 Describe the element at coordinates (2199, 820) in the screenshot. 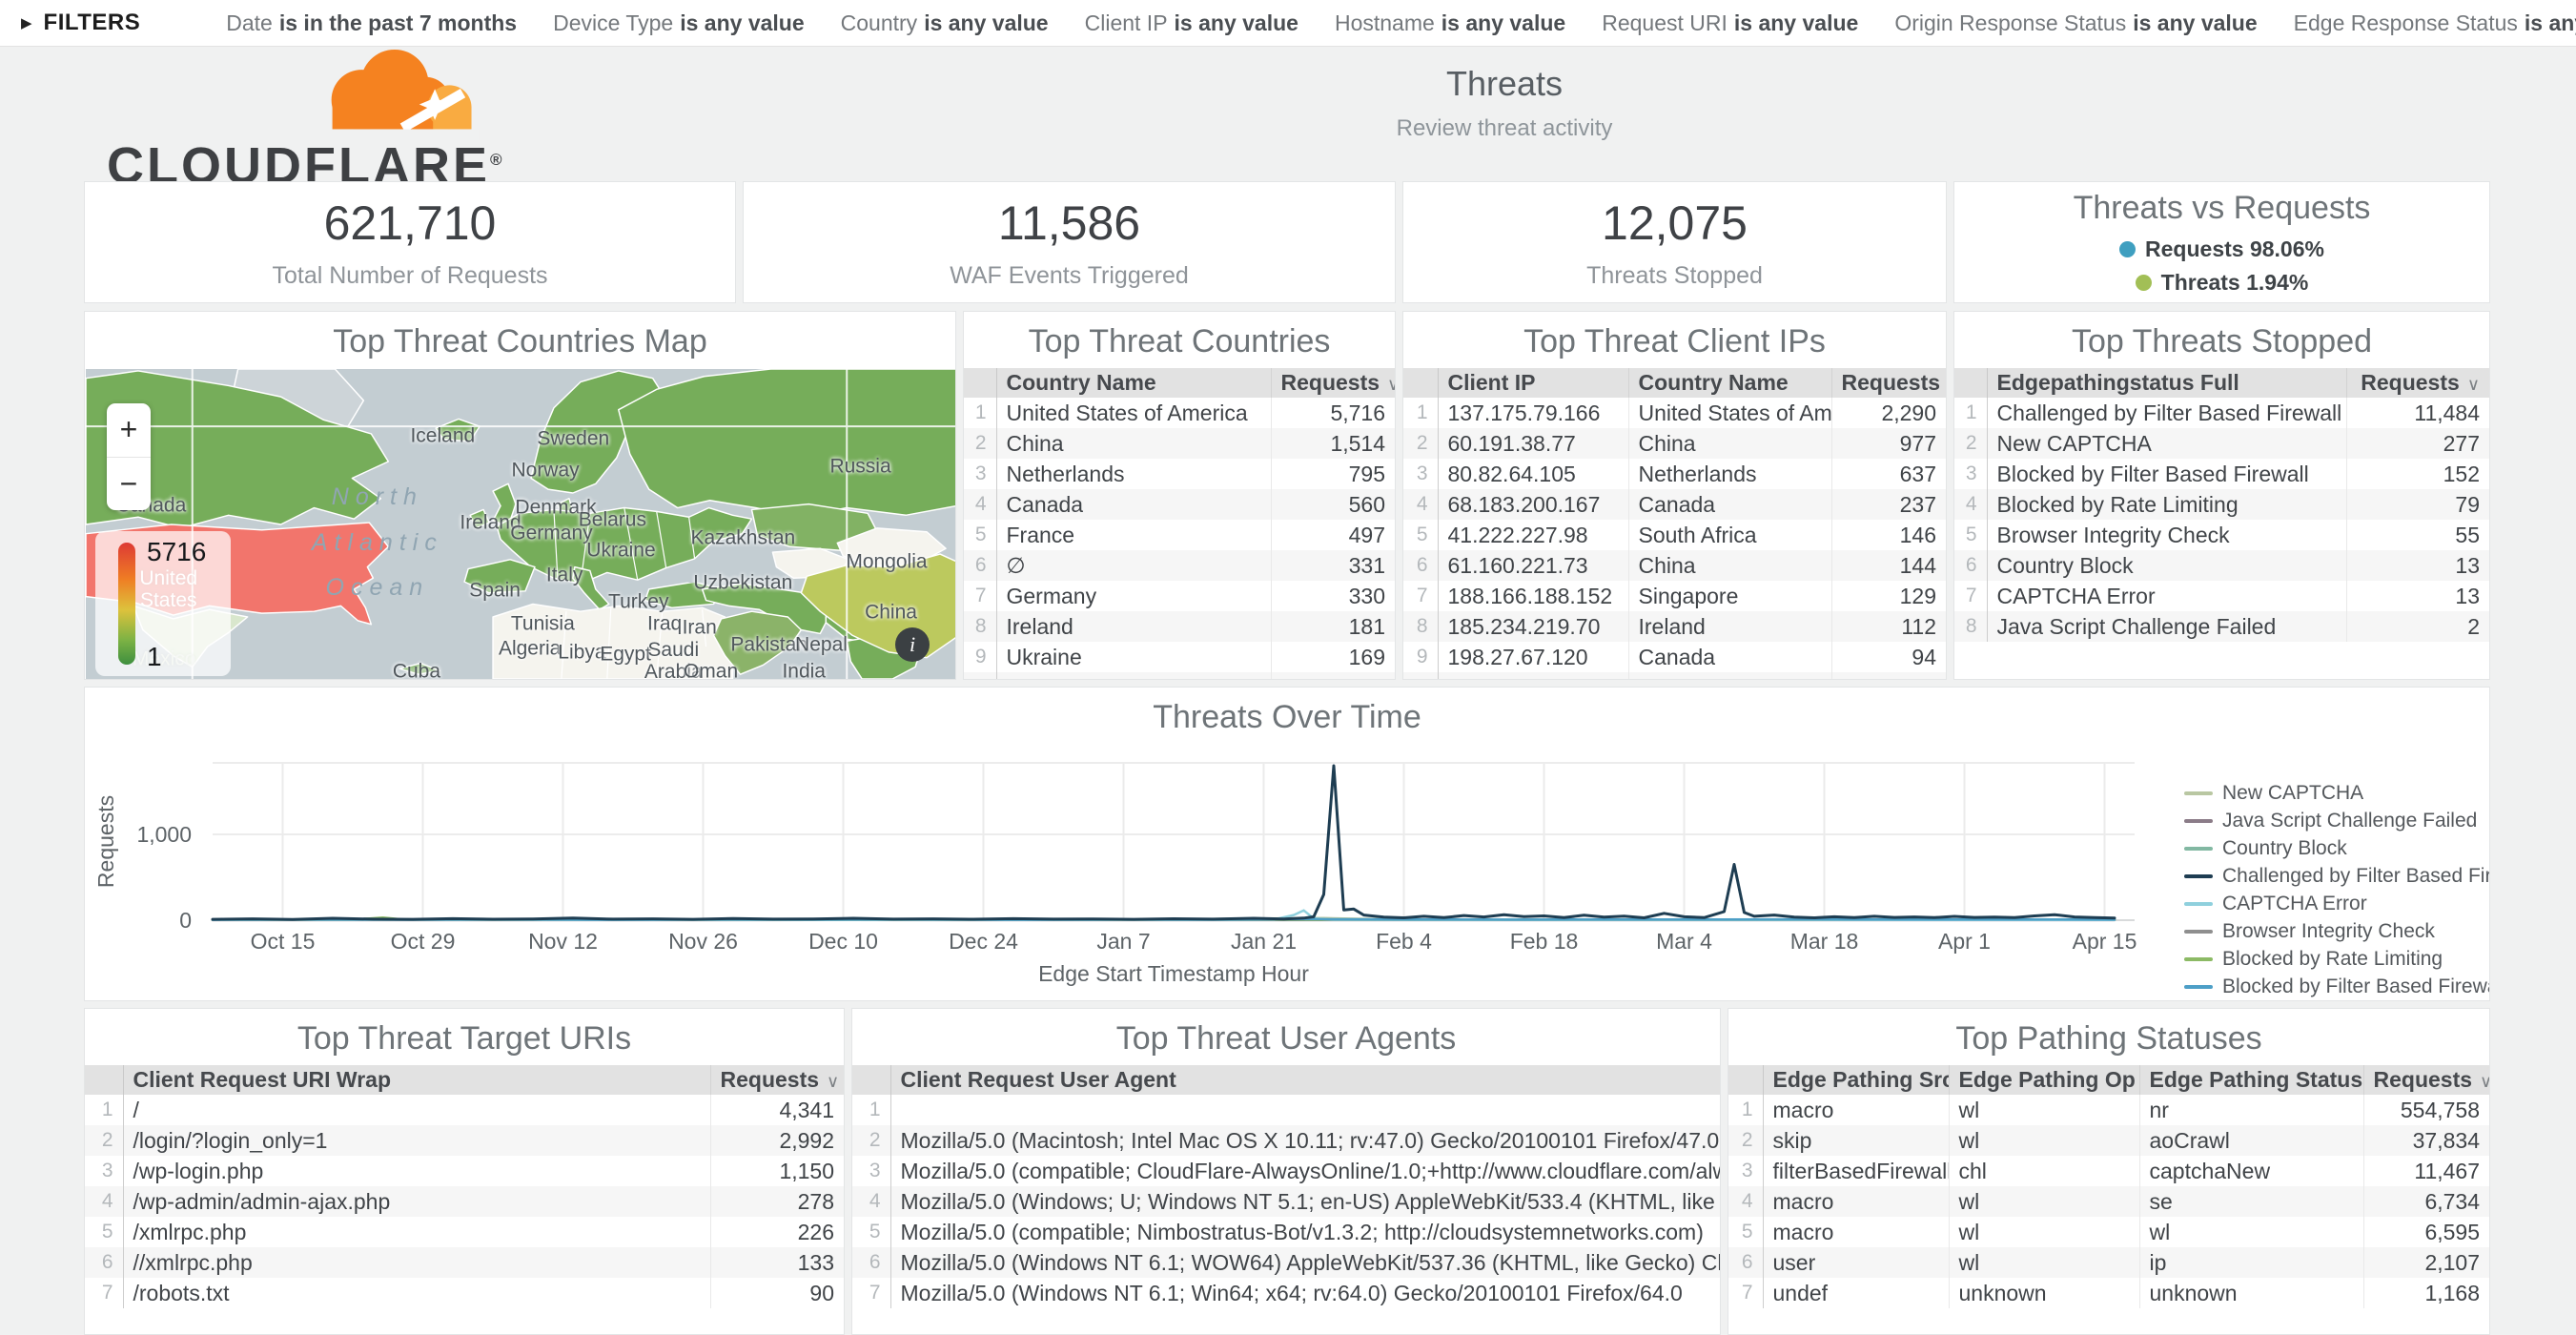

I see `legend-line-icon` at that location.